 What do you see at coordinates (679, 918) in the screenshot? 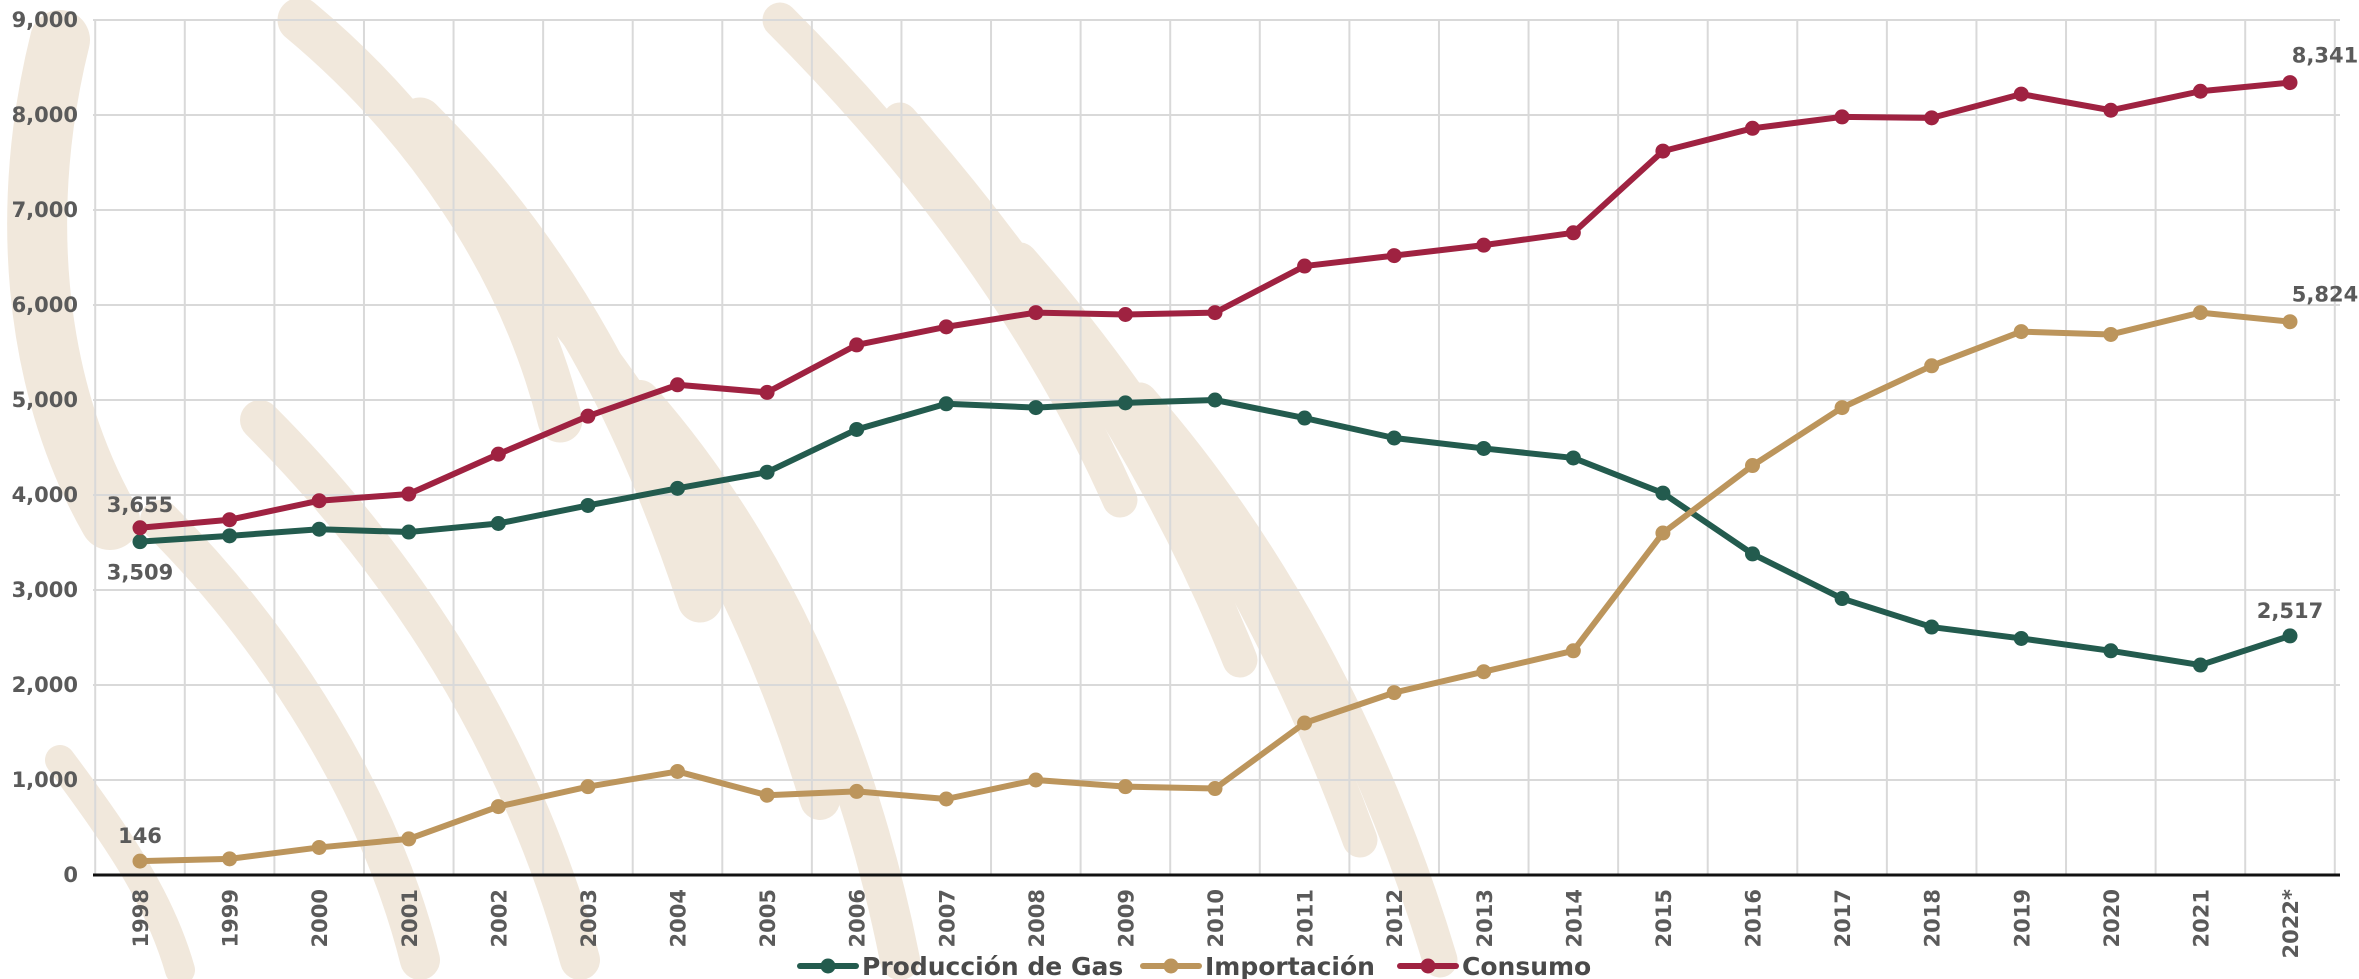
I see `x-tick-label: 2004` at bounding box center [679, 918].